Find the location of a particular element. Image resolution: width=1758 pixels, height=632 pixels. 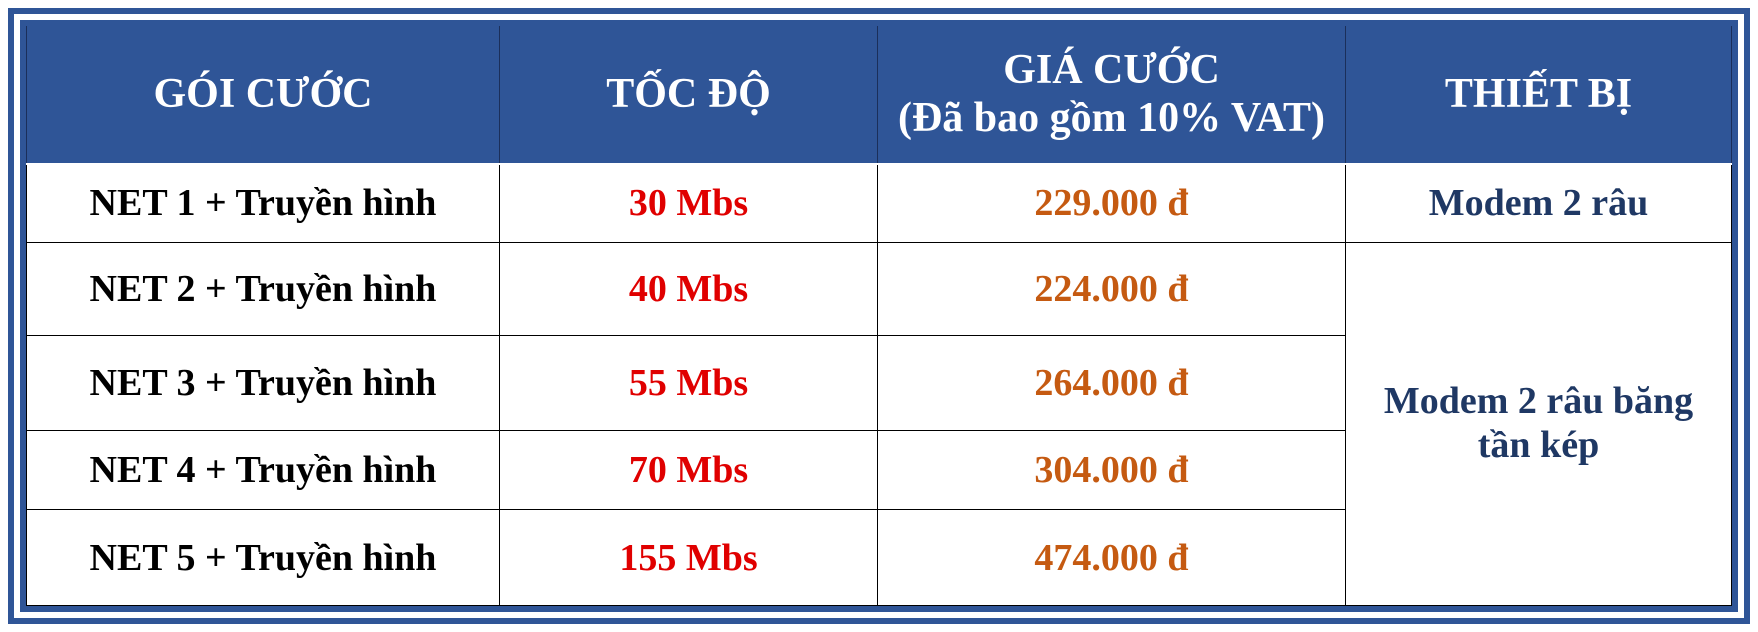

table-row: NET 3 + Truyền hình 55 Mbs 264.000 đ is located at coordinates (879, 383).